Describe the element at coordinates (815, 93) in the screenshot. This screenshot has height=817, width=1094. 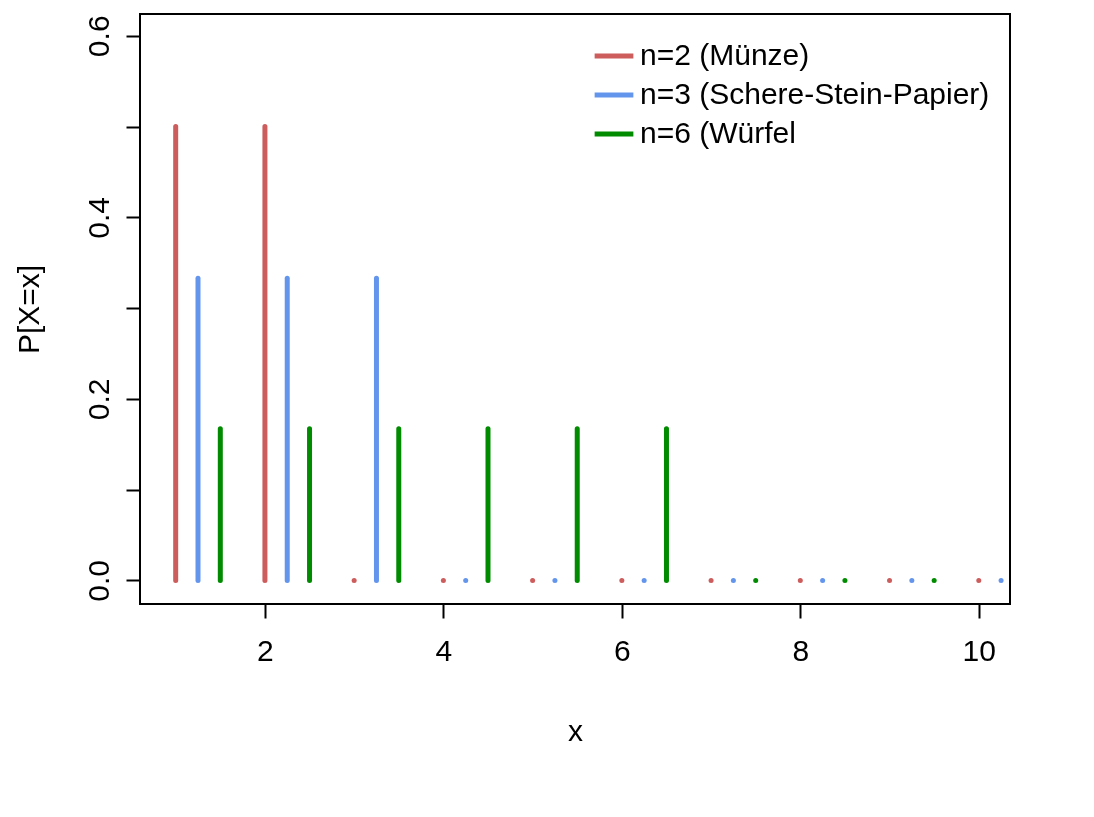
I see `legend-label: n=3 (Schere-Stein-Papier)` at that location.